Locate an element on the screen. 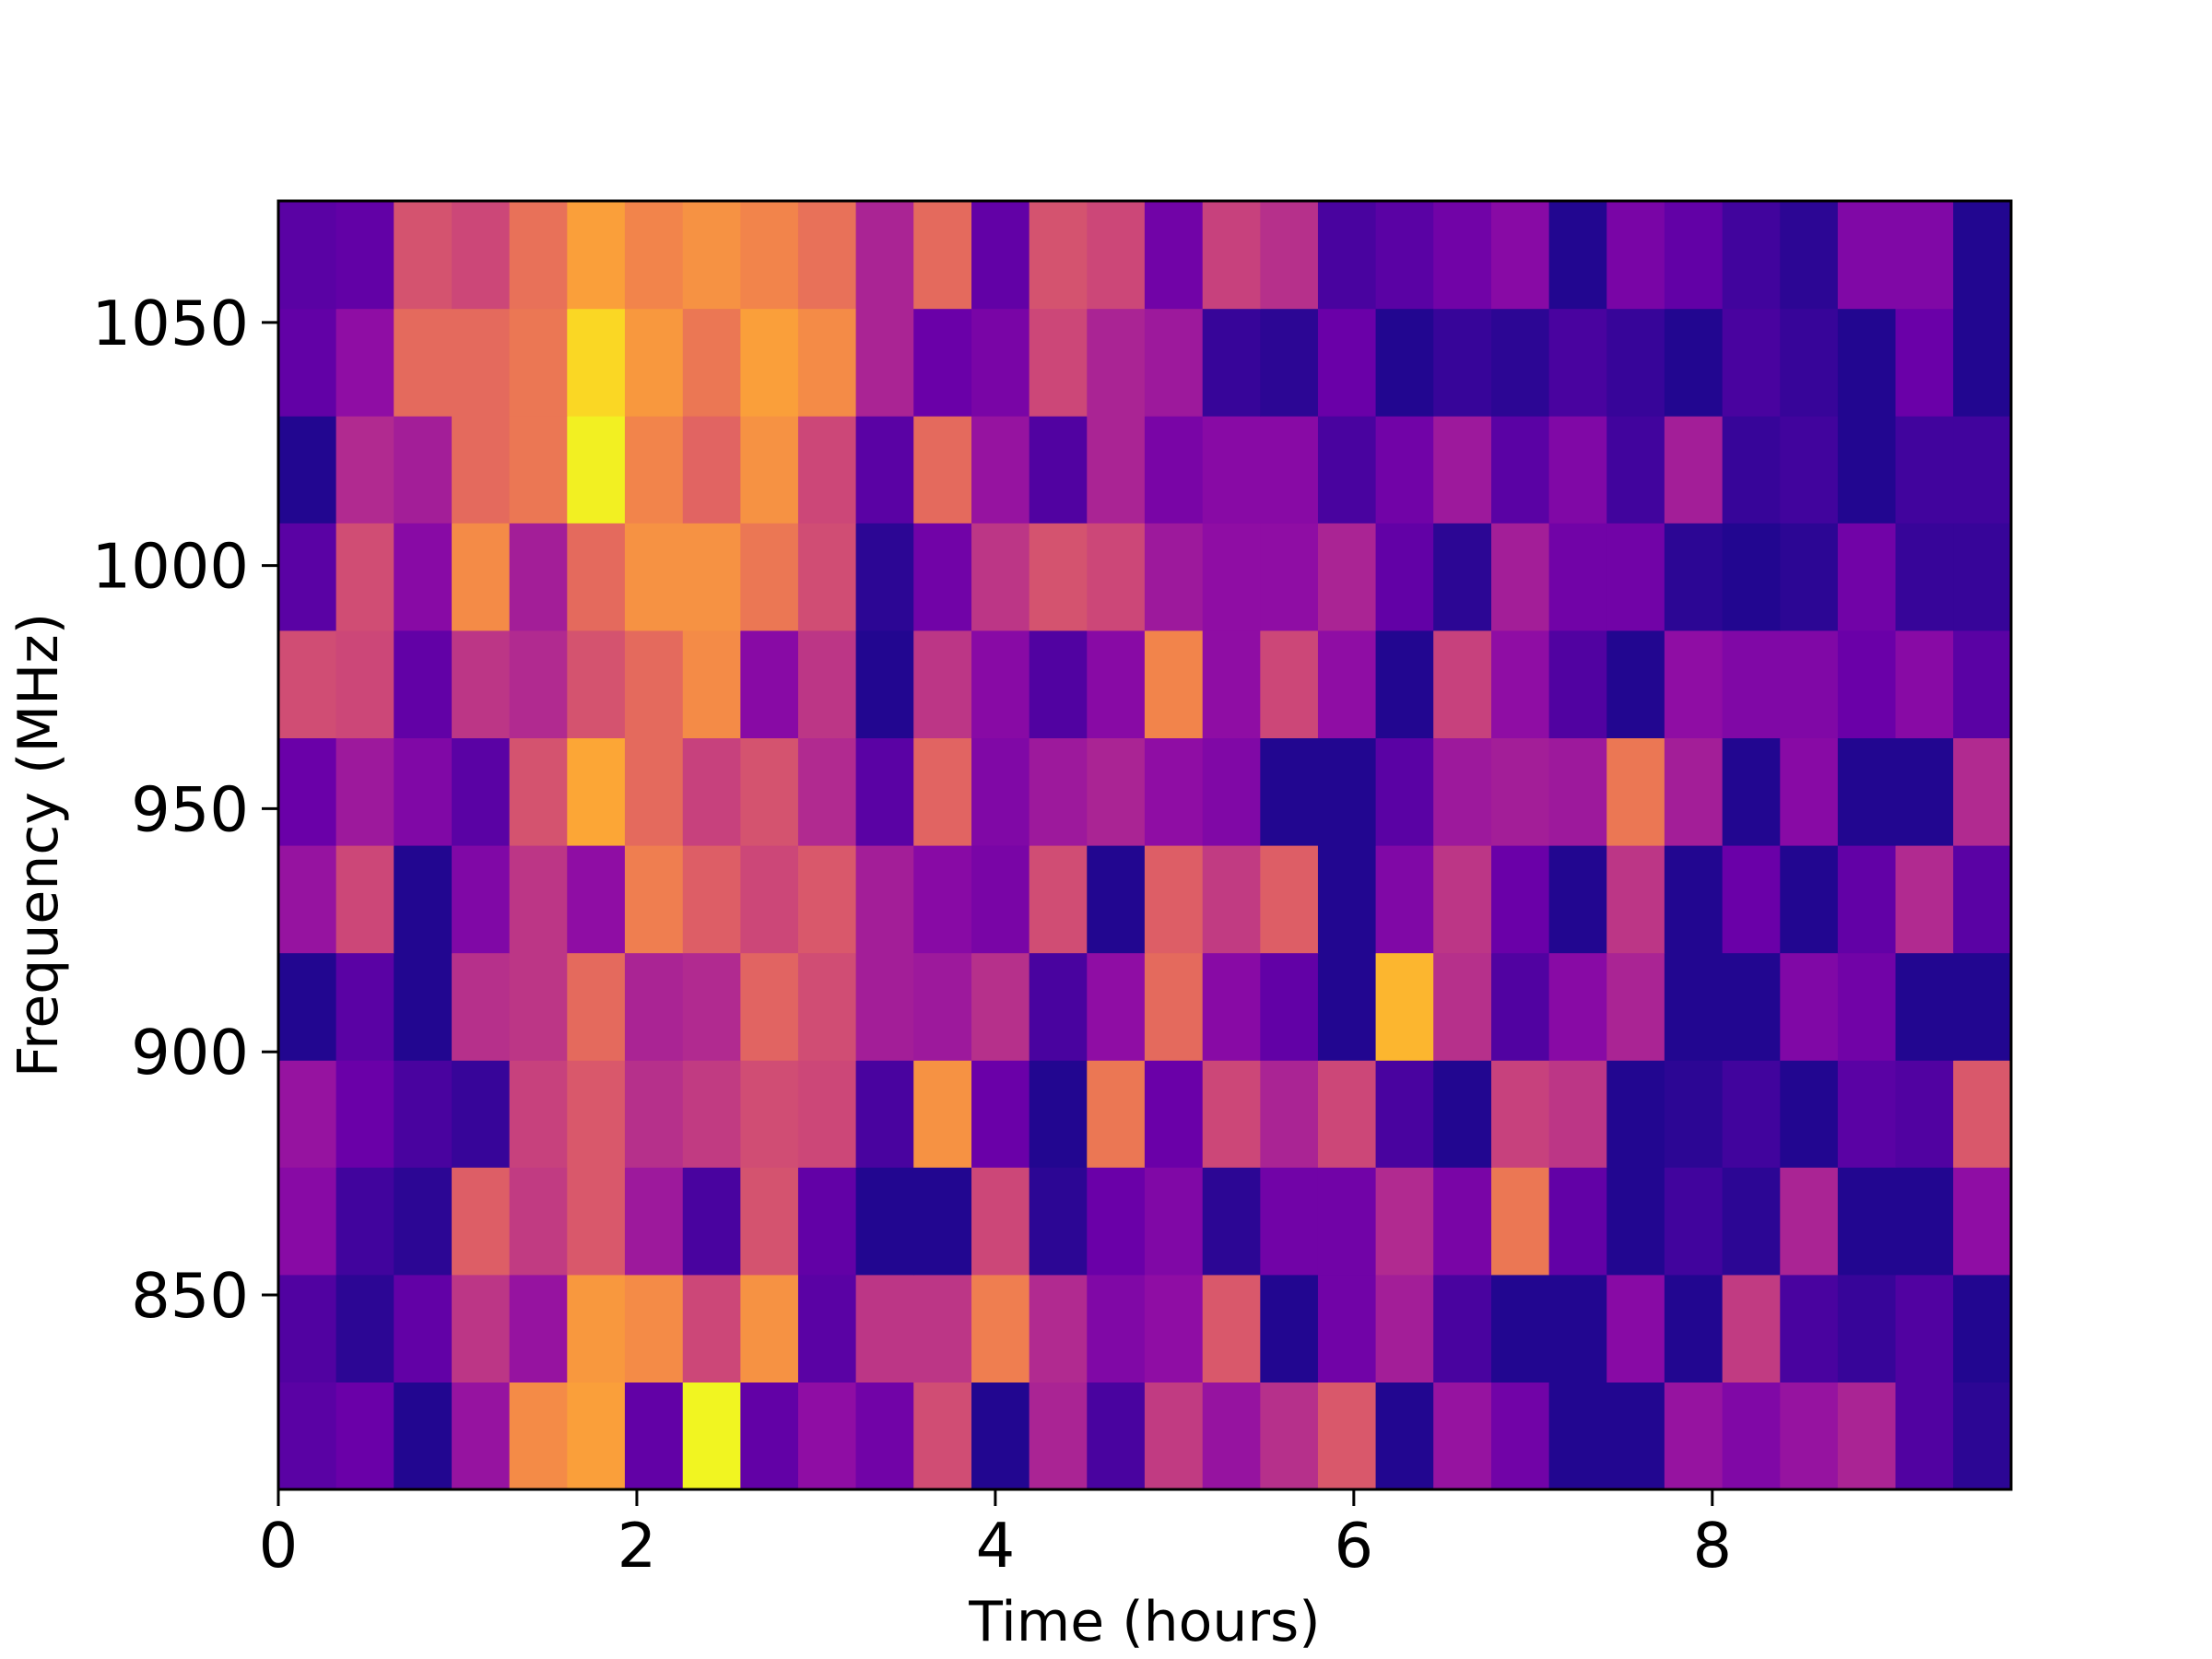  y-axis-label: Frequency (MHz) is located at coordinates (38, 845).